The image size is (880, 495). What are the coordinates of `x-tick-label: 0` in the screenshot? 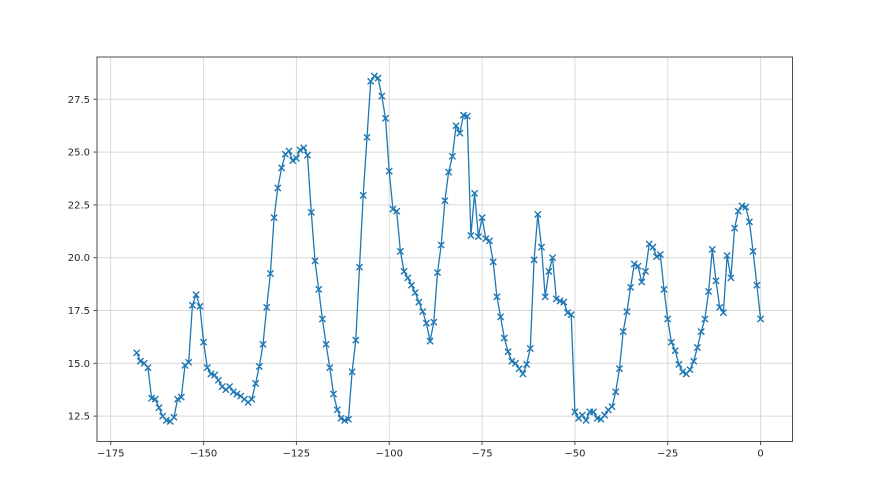 It's located at (760, 454).